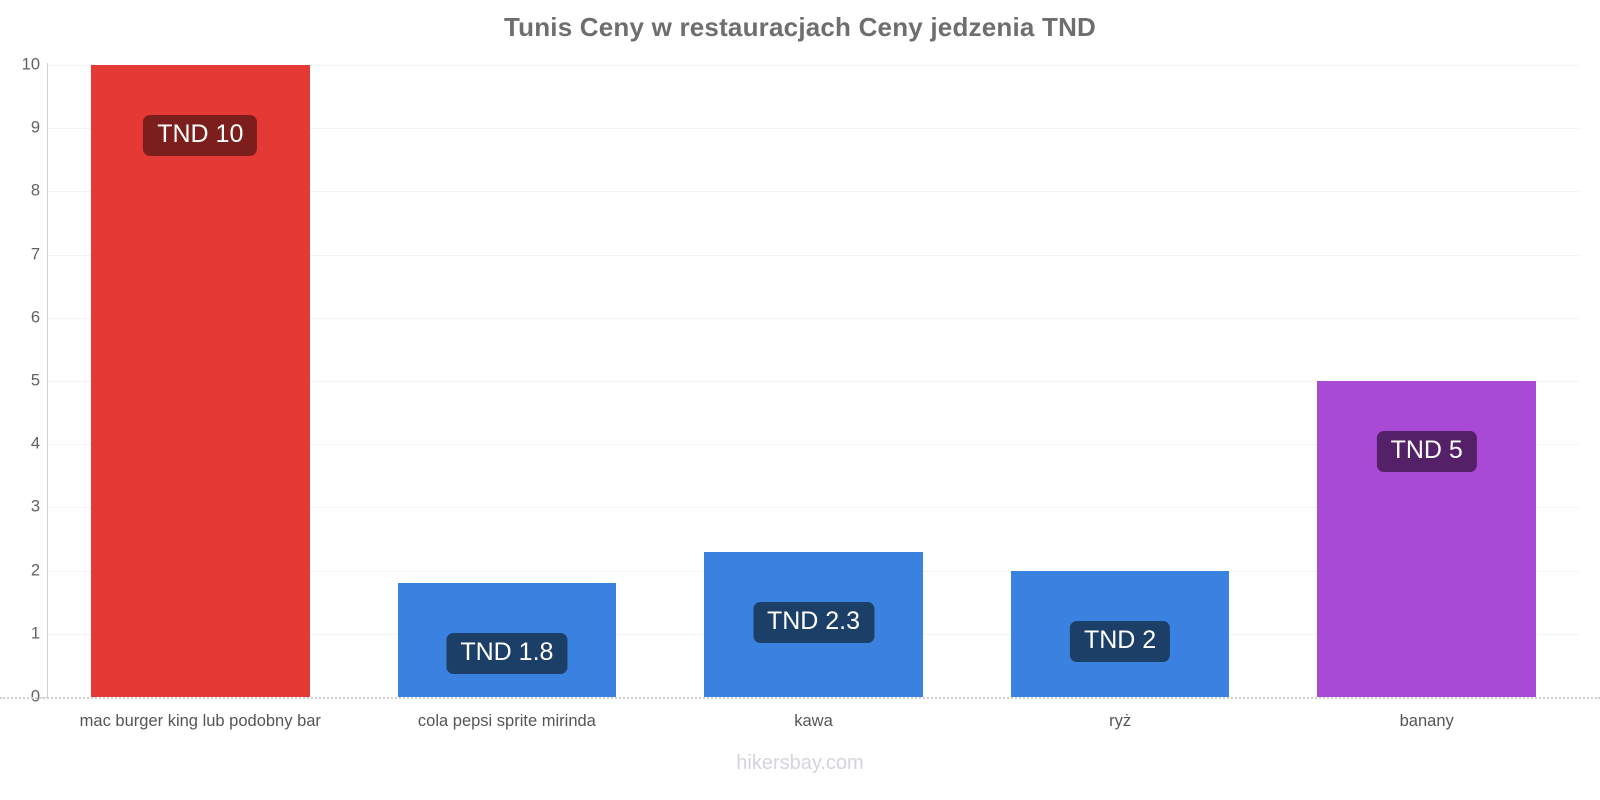  What do you see at coordinates (35, 317) in the screenshot?
I see `y-axis-tick-label: 6` at bounding box center [35, 317].